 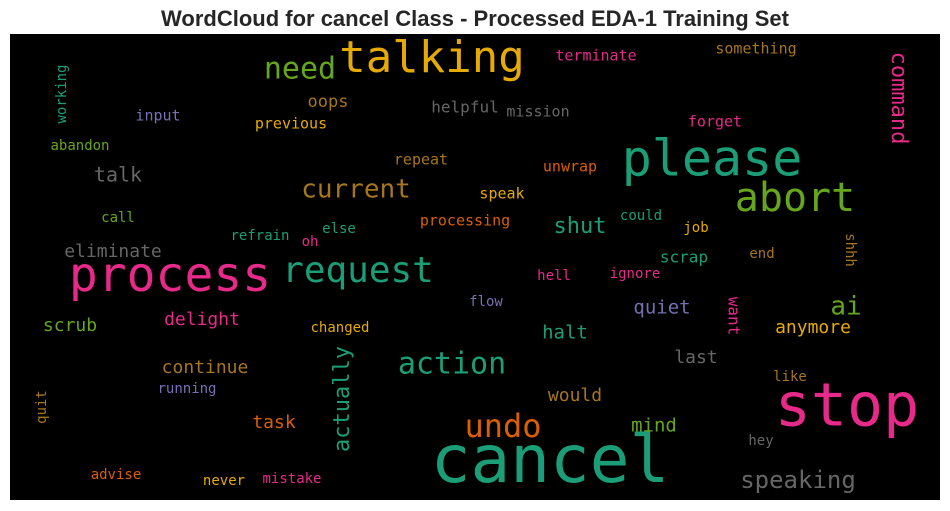 I want to click on word-refrain: refrain, so click(x=259, y=236).